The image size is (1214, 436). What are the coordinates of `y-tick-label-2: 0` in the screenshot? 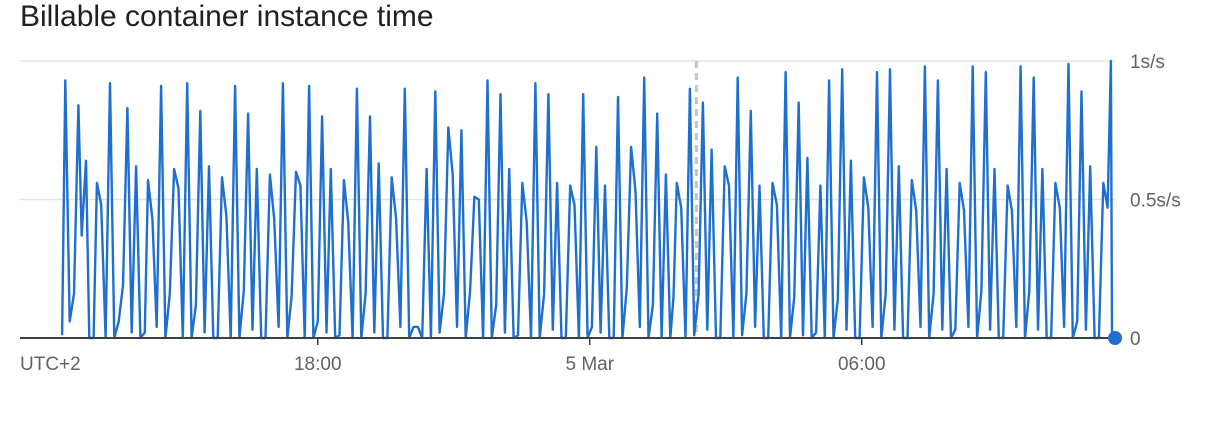 It's located at (1135, 339).